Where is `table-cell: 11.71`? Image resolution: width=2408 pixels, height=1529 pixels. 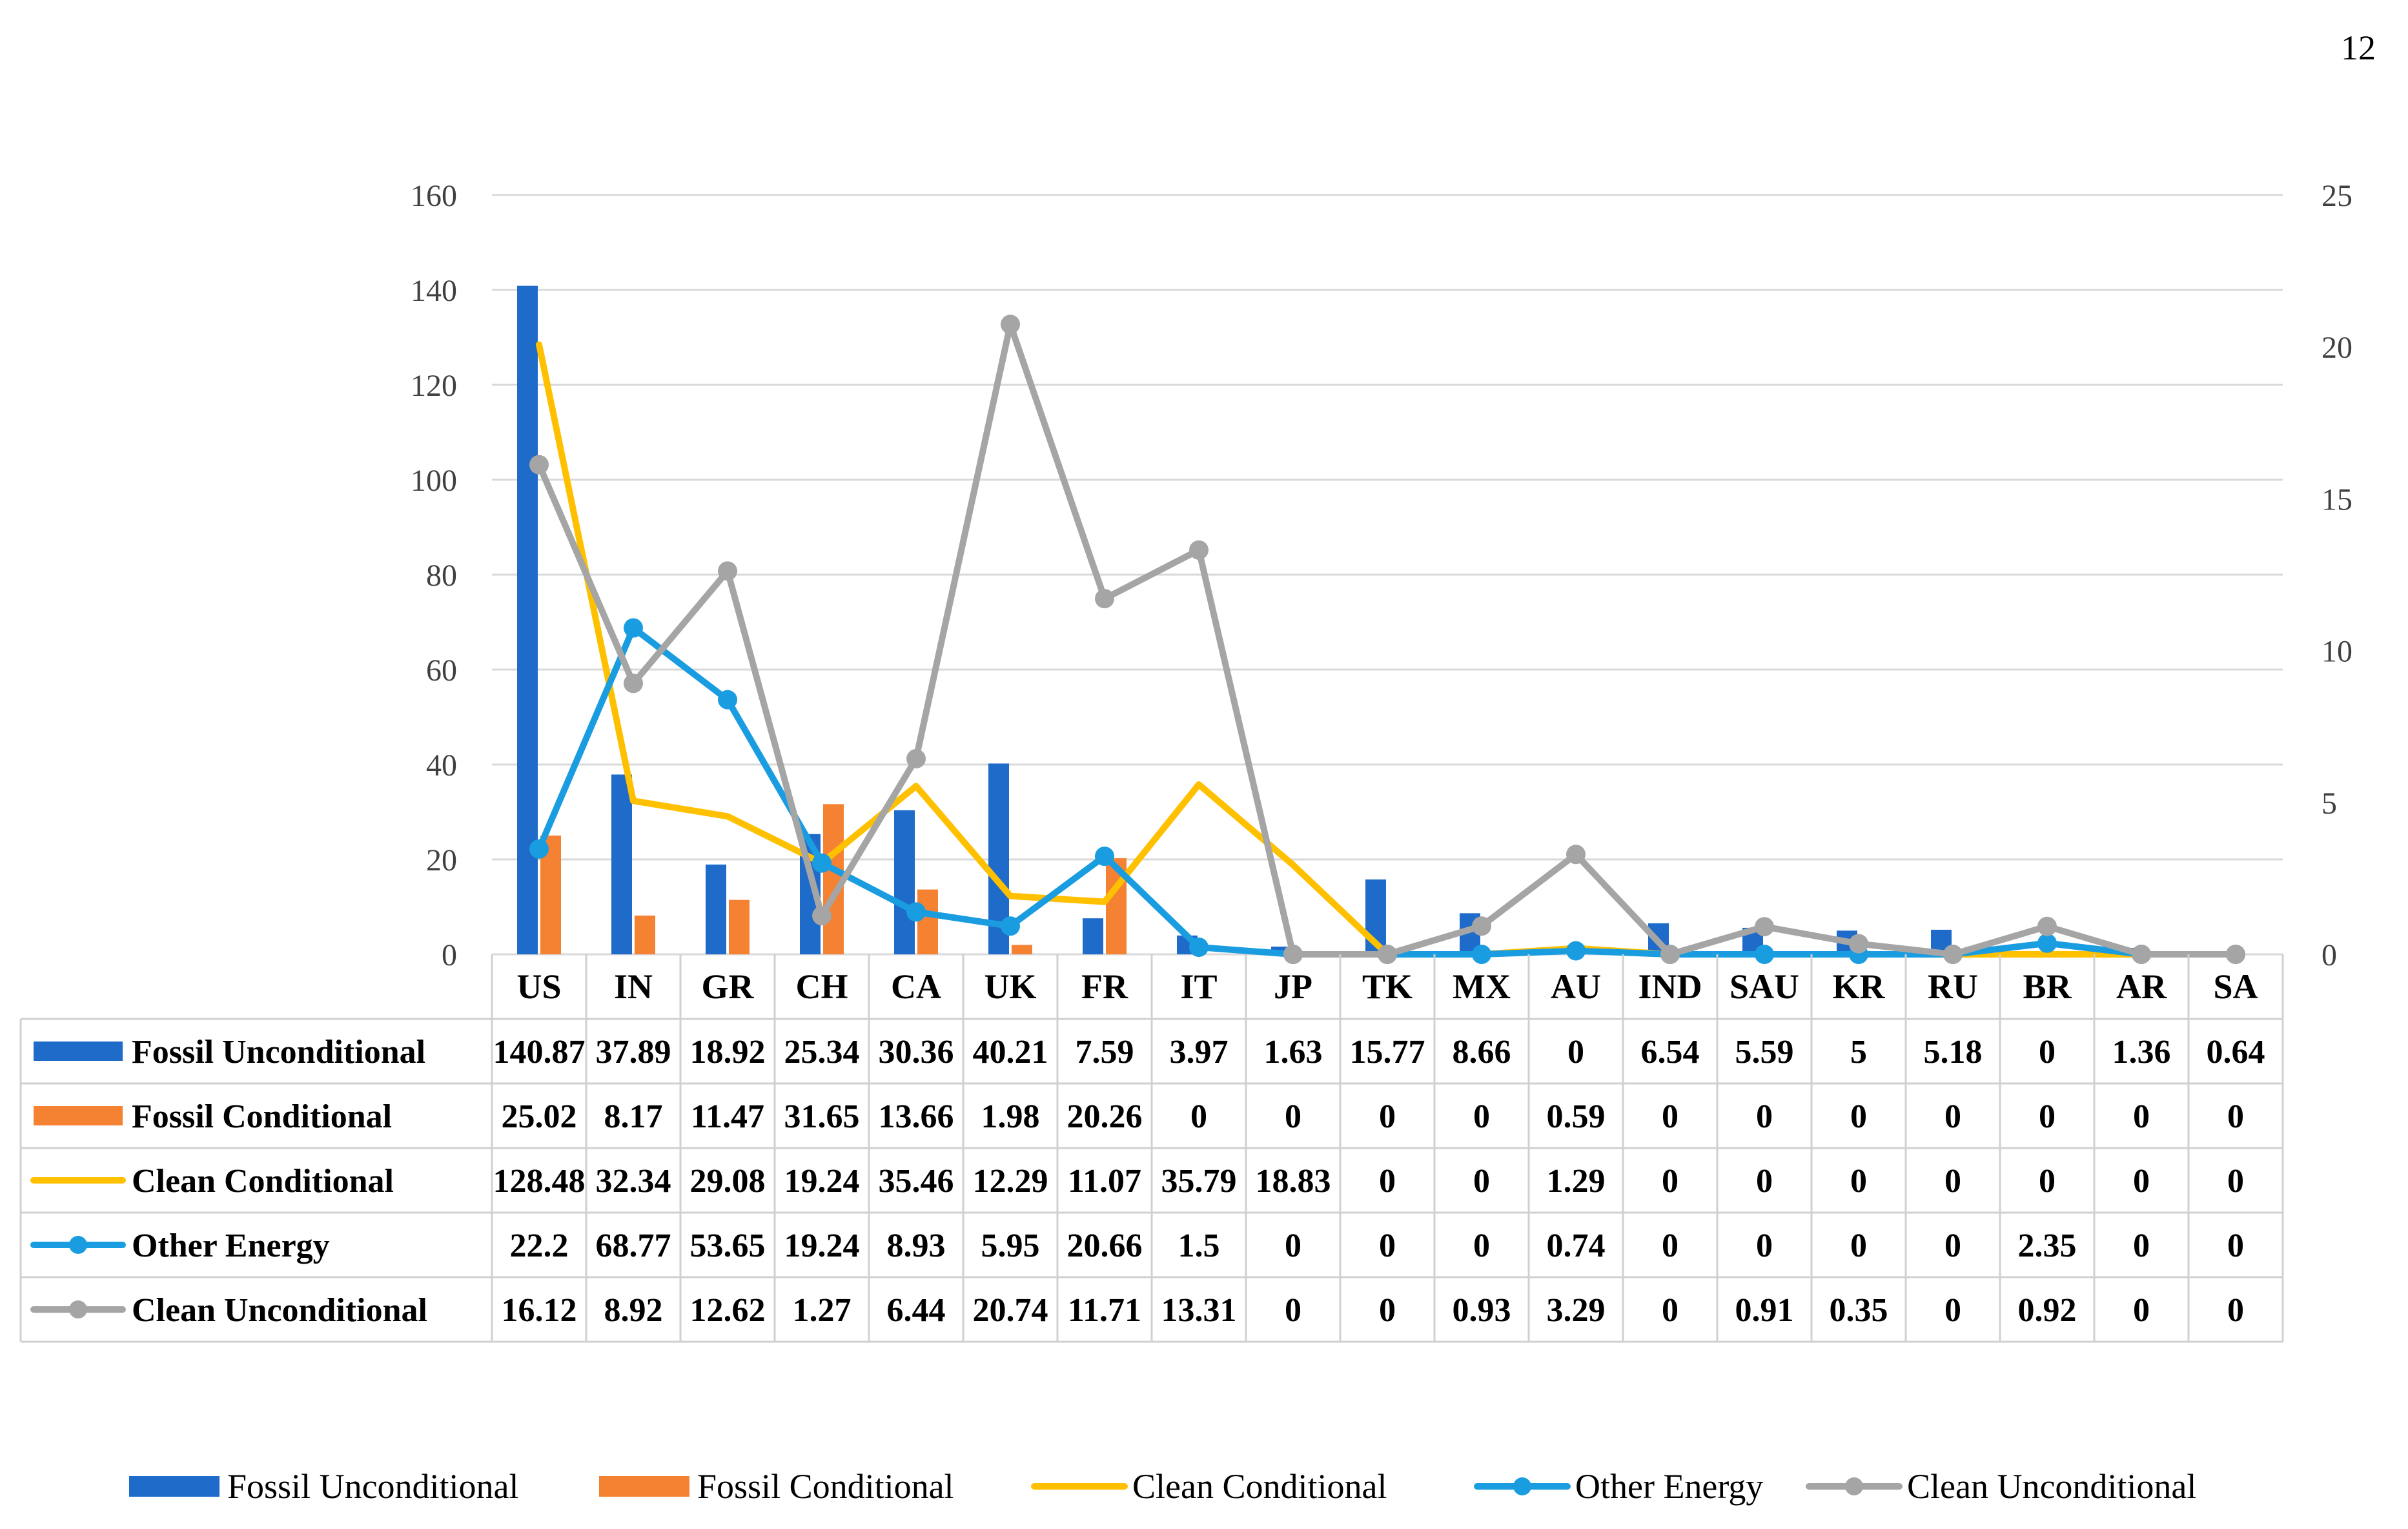 table-cell: 11.71 is located at coordinates (1104, 1310).